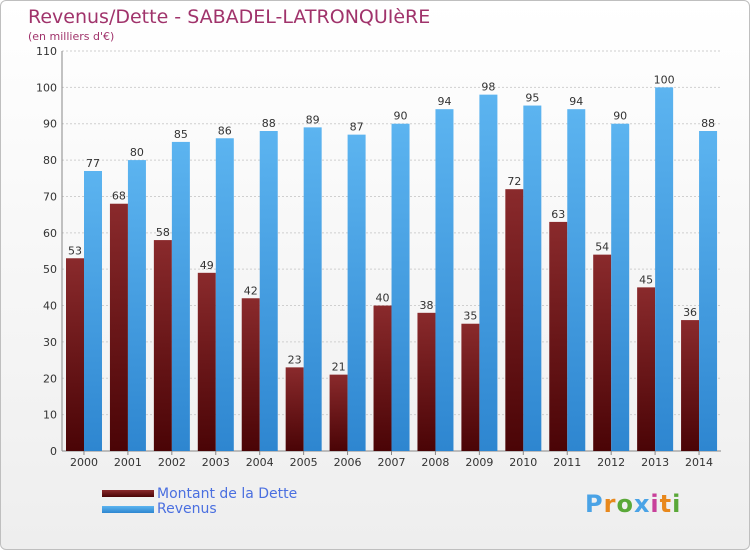 This screenshot has width=750, height=550. Describe the element at coordinates (84, 462) in the screenshot. I see `x-tick-label: 2000` at that location.